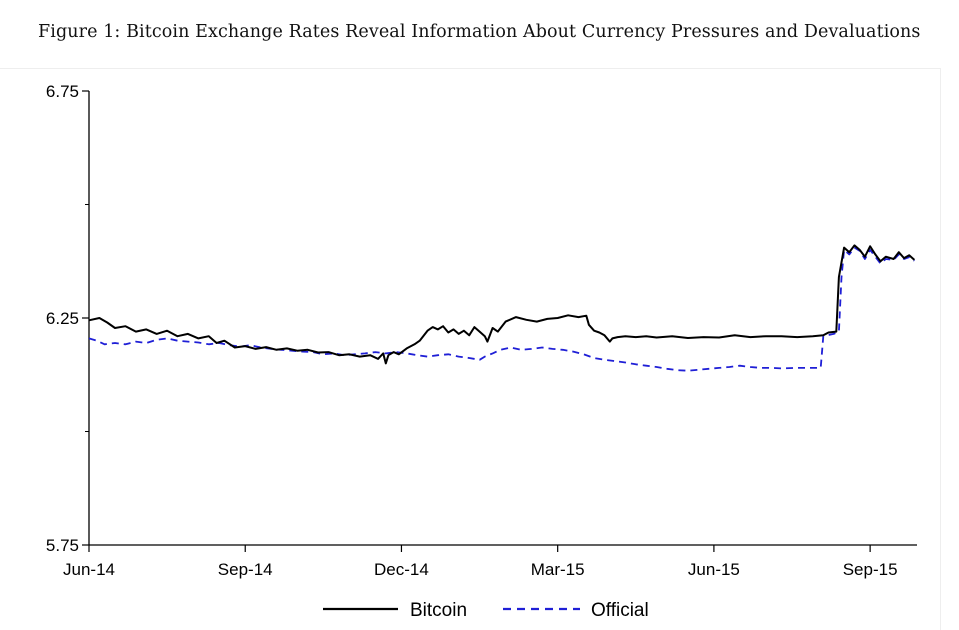 The height and width of the screenshot is (630, 959). Describe the element at coordinates (558, 569) in the screenshot. I see `x-tick-label: Mar-15` at that location.